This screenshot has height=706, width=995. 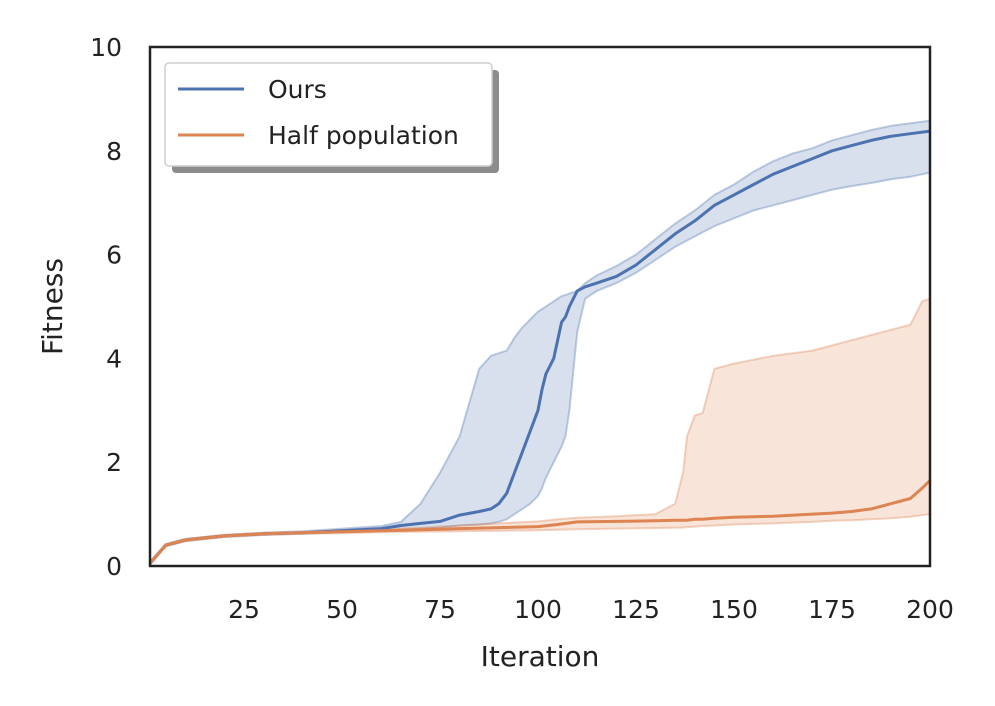 I want to click on x-tick-label: 100, so click(x=538, y=609).